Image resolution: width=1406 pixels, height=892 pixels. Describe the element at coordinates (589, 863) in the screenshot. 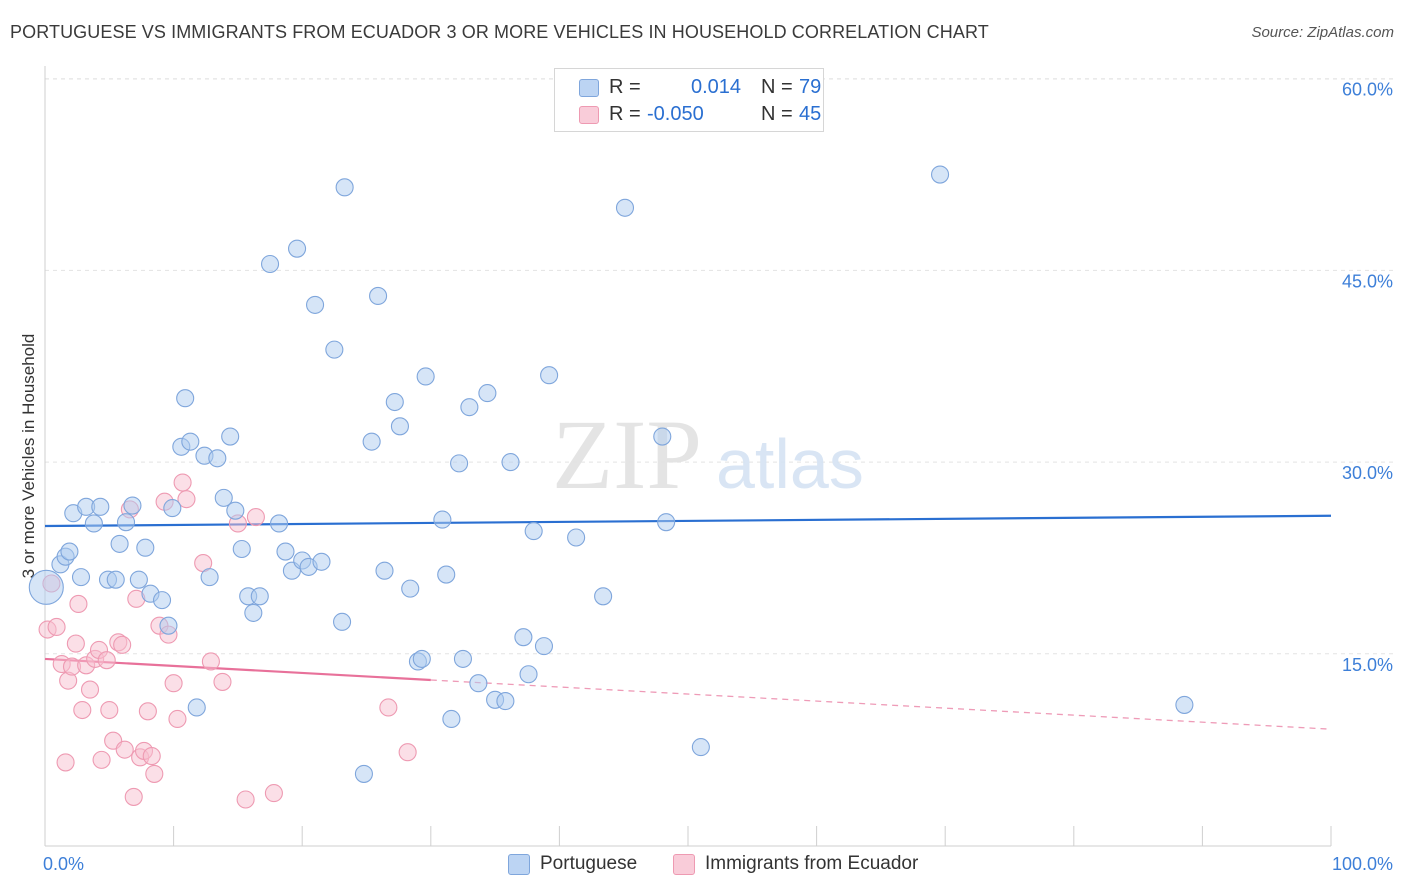

I see `bottom-legend-label: Portuguese` at that location.